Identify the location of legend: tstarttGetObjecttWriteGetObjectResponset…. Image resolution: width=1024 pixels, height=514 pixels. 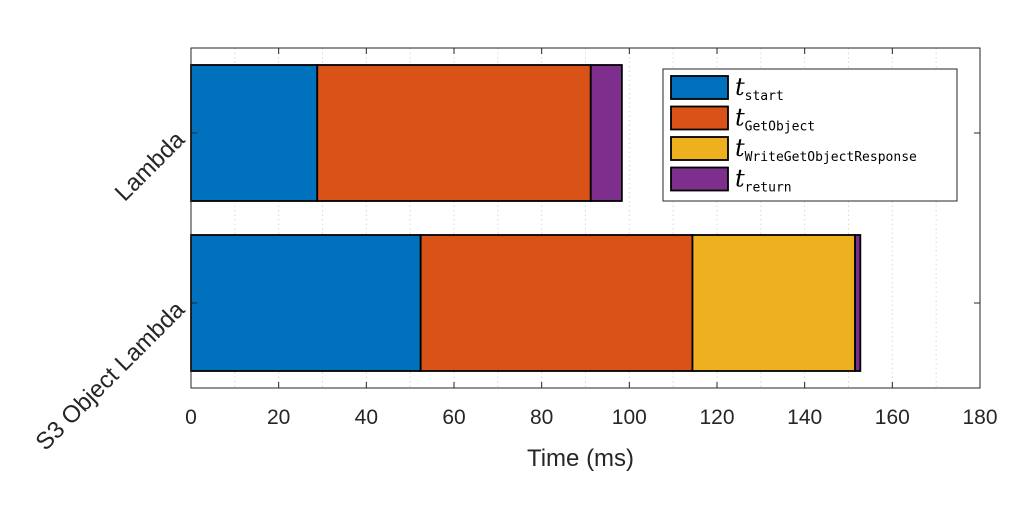
(810, 135).